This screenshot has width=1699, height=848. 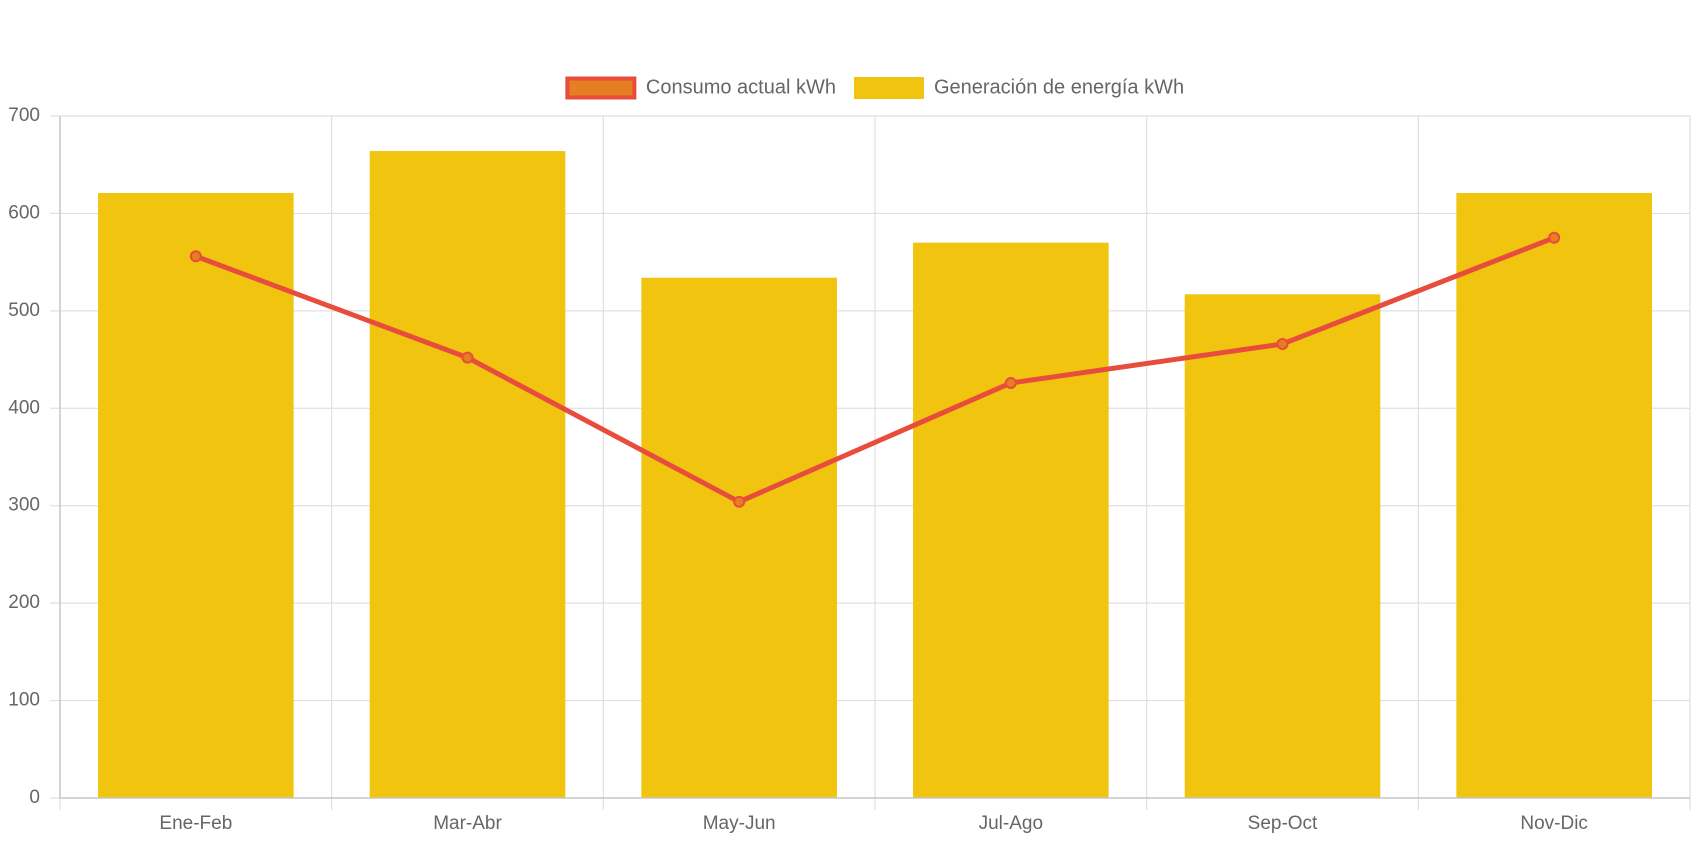 I want to click on legend-item: Consumo actual kWh, so click(x=700, y=88).